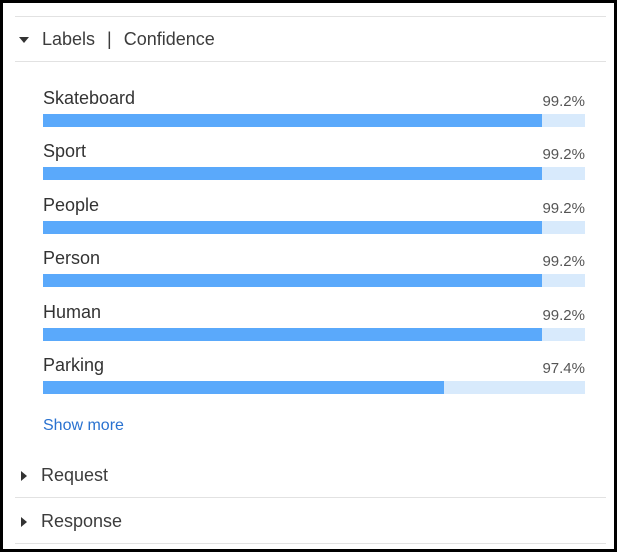  Describe the element at coordinates (75, 475) in the screenshot. I see `request-header: Request` at that location.